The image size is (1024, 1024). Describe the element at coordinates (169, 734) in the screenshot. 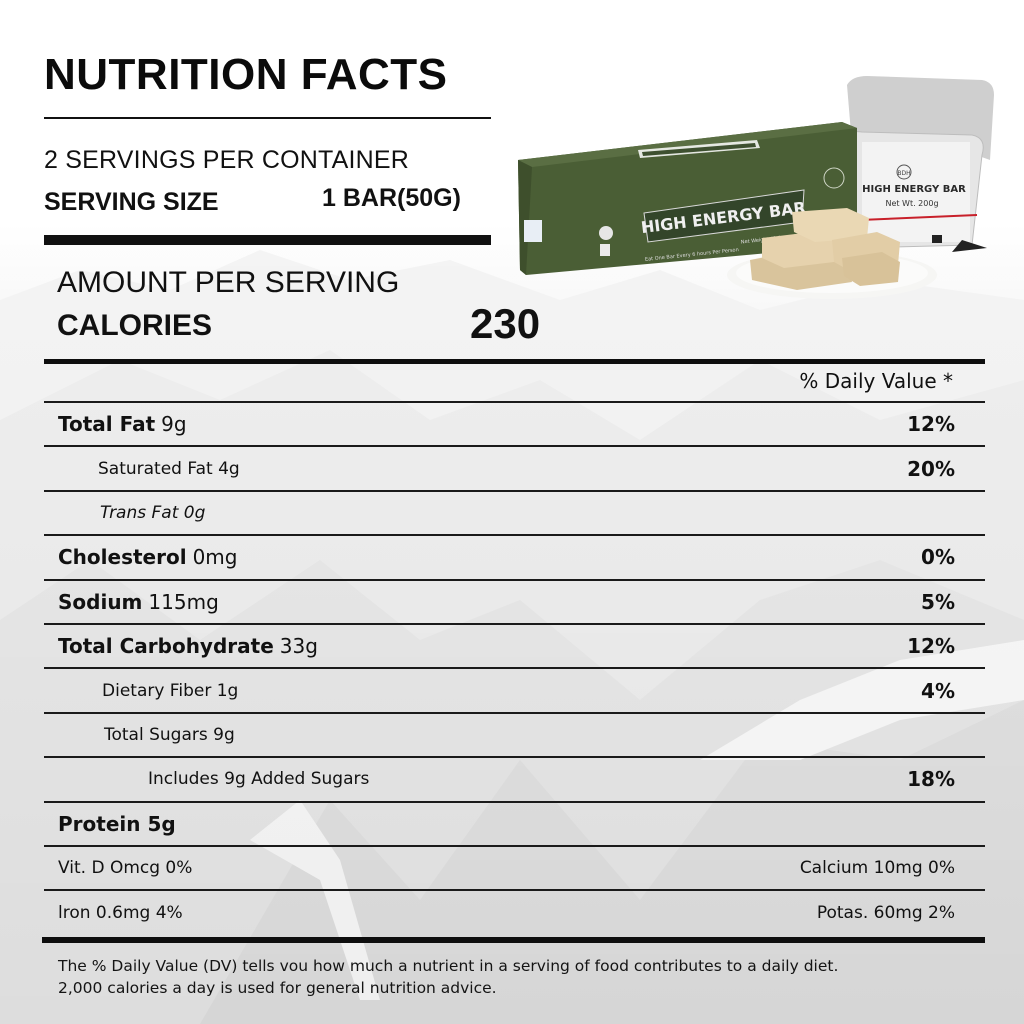

I see `nutrient-name: Total Sugars 9g` at that location.